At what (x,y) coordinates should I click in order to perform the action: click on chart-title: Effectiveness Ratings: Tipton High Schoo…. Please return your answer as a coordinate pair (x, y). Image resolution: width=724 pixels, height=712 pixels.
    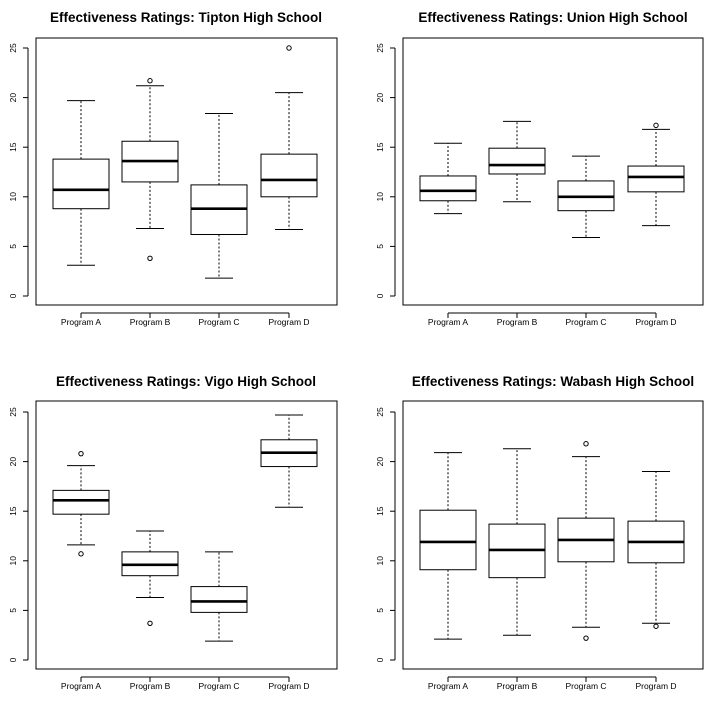
    Looking at the image, I should click on (186, 17).